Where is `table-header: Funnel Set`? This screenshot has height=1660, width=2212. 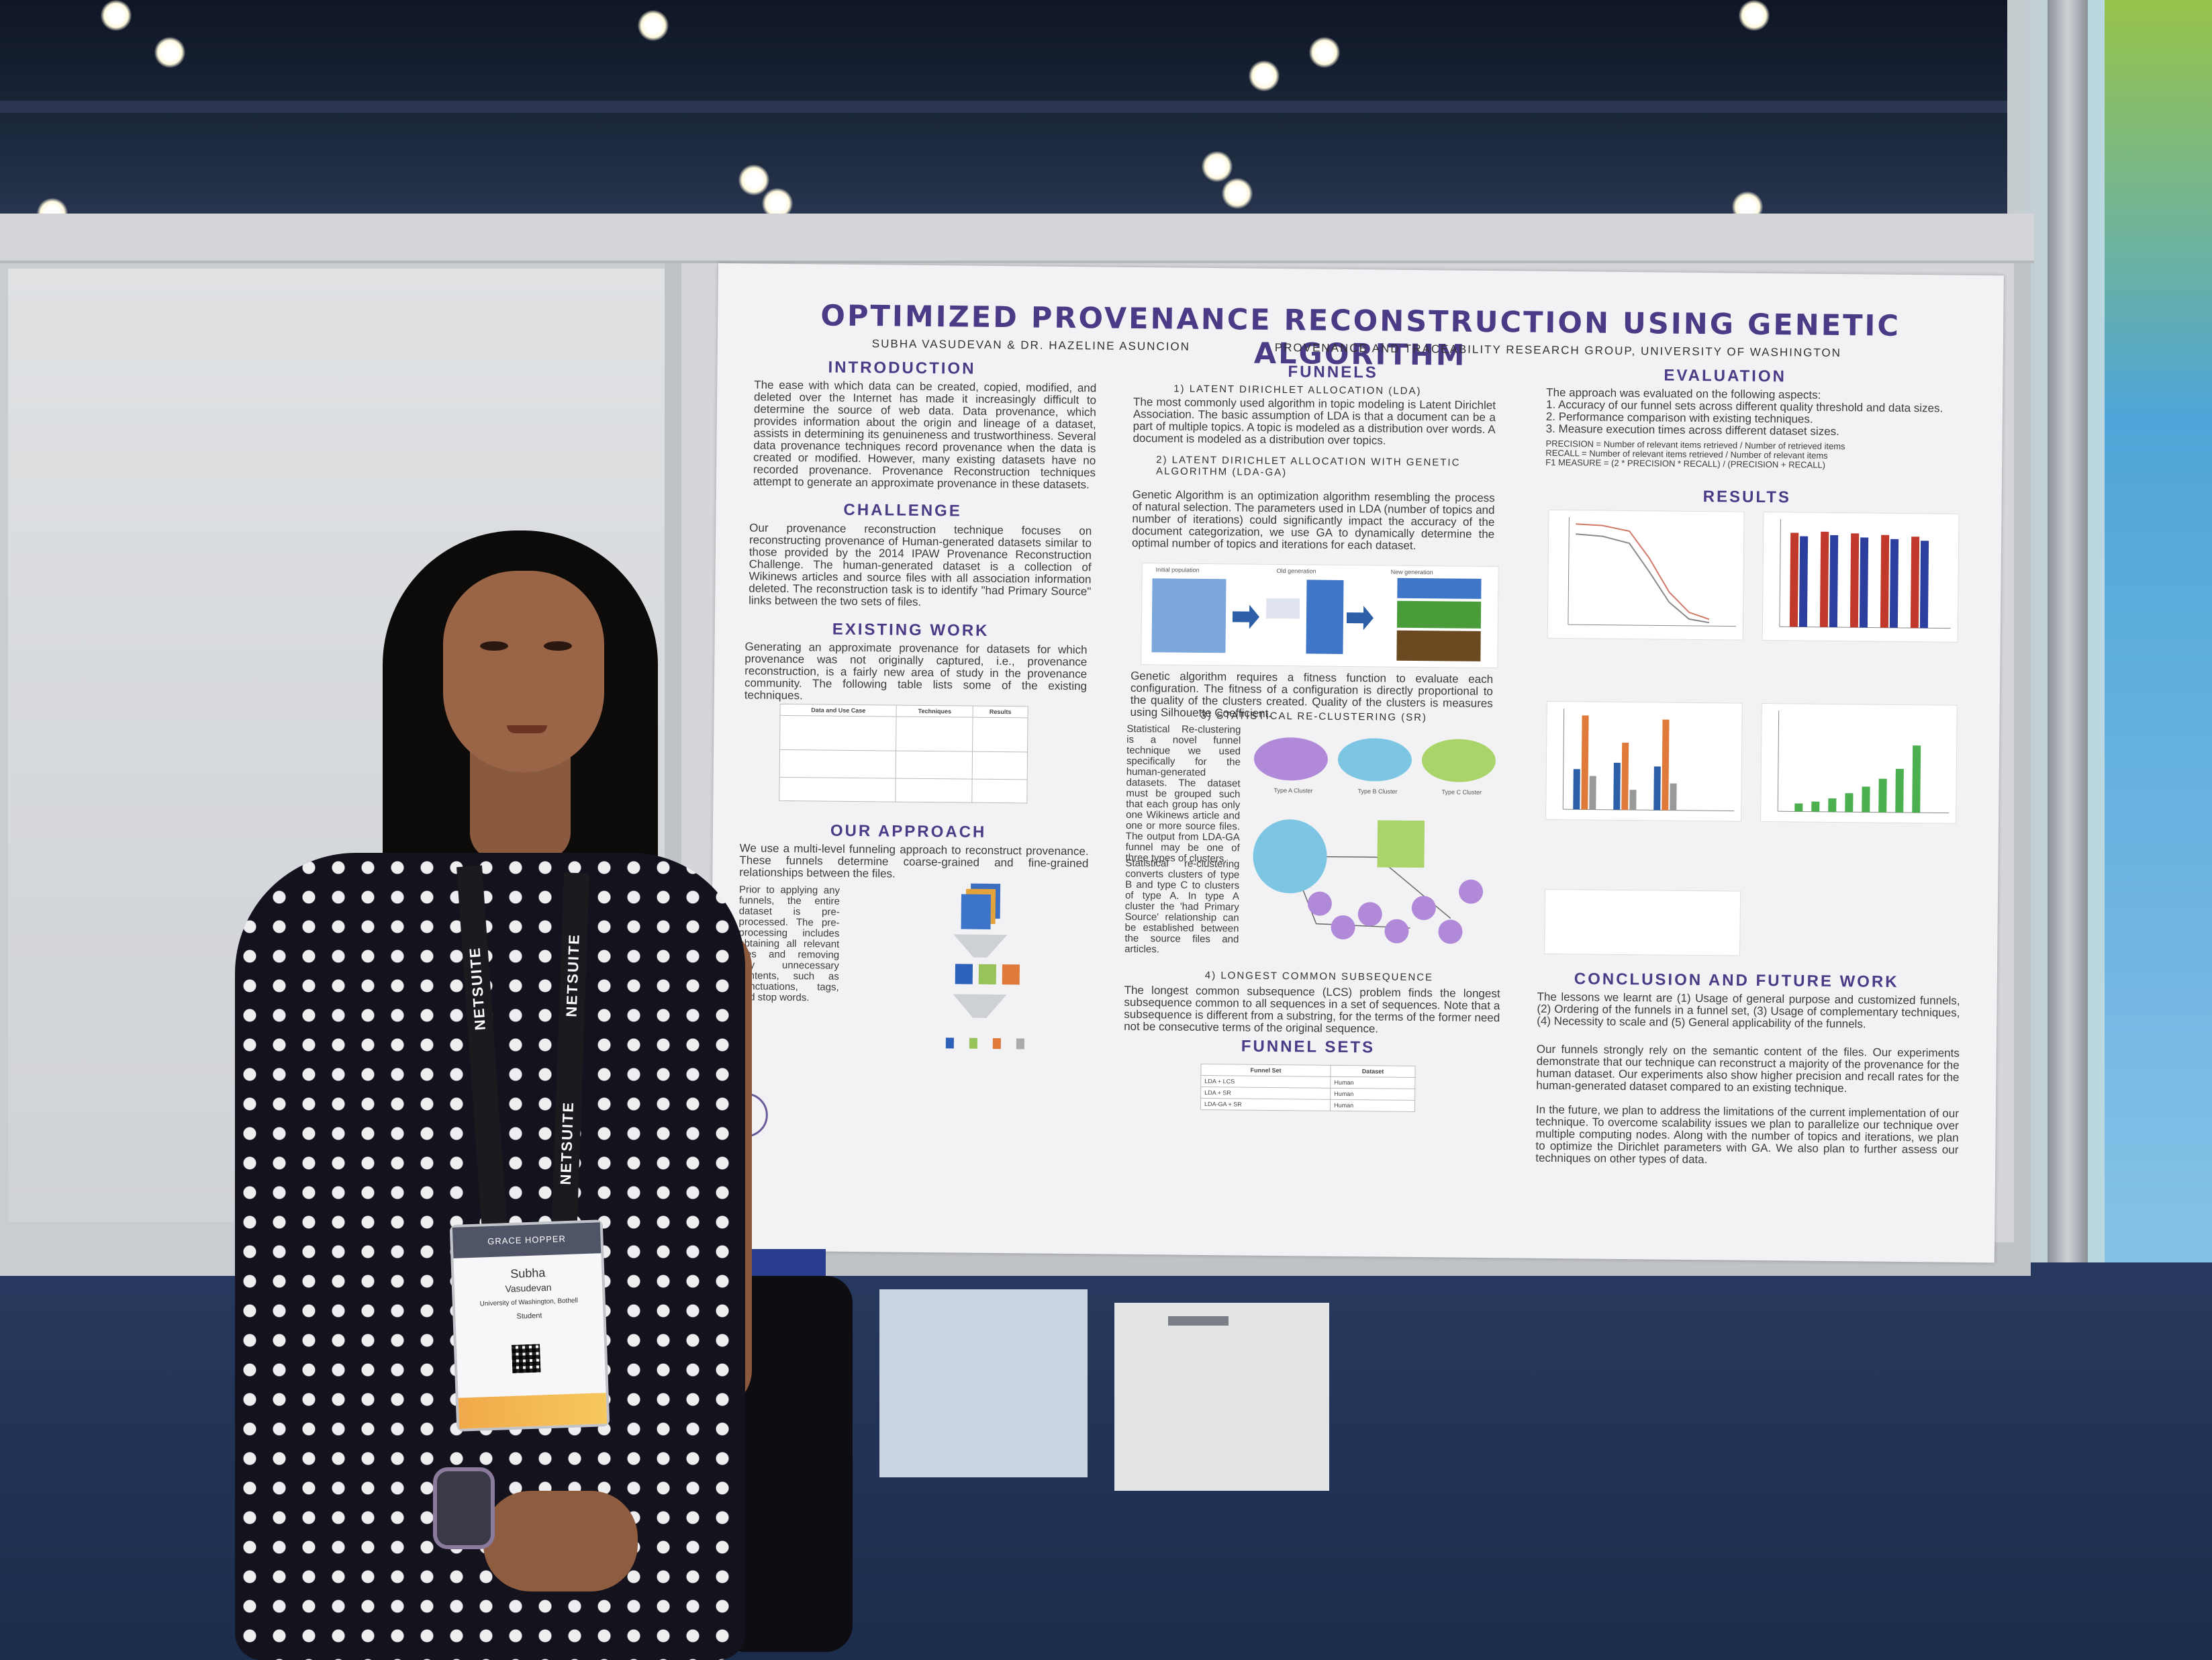 table-header: Funnel Set is located at coordinates (1265, 1070).